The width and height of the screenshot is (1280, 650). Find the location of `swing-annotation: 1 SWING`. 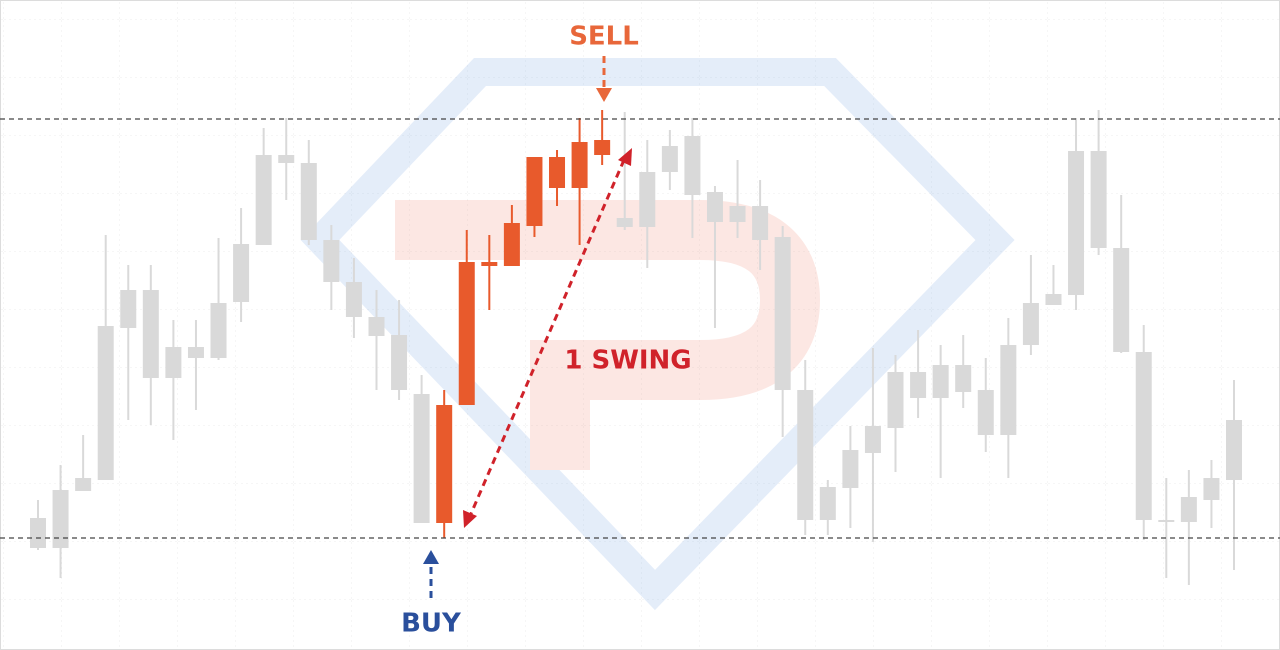

swing-annotation: 1 SWING is located at coordinates (577, 338).